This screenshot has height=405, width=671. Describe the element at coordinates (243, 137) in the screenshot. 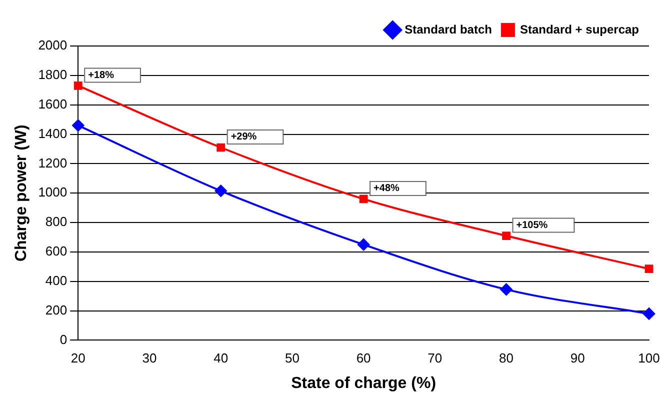

I see `annotation: +29%` at that location.